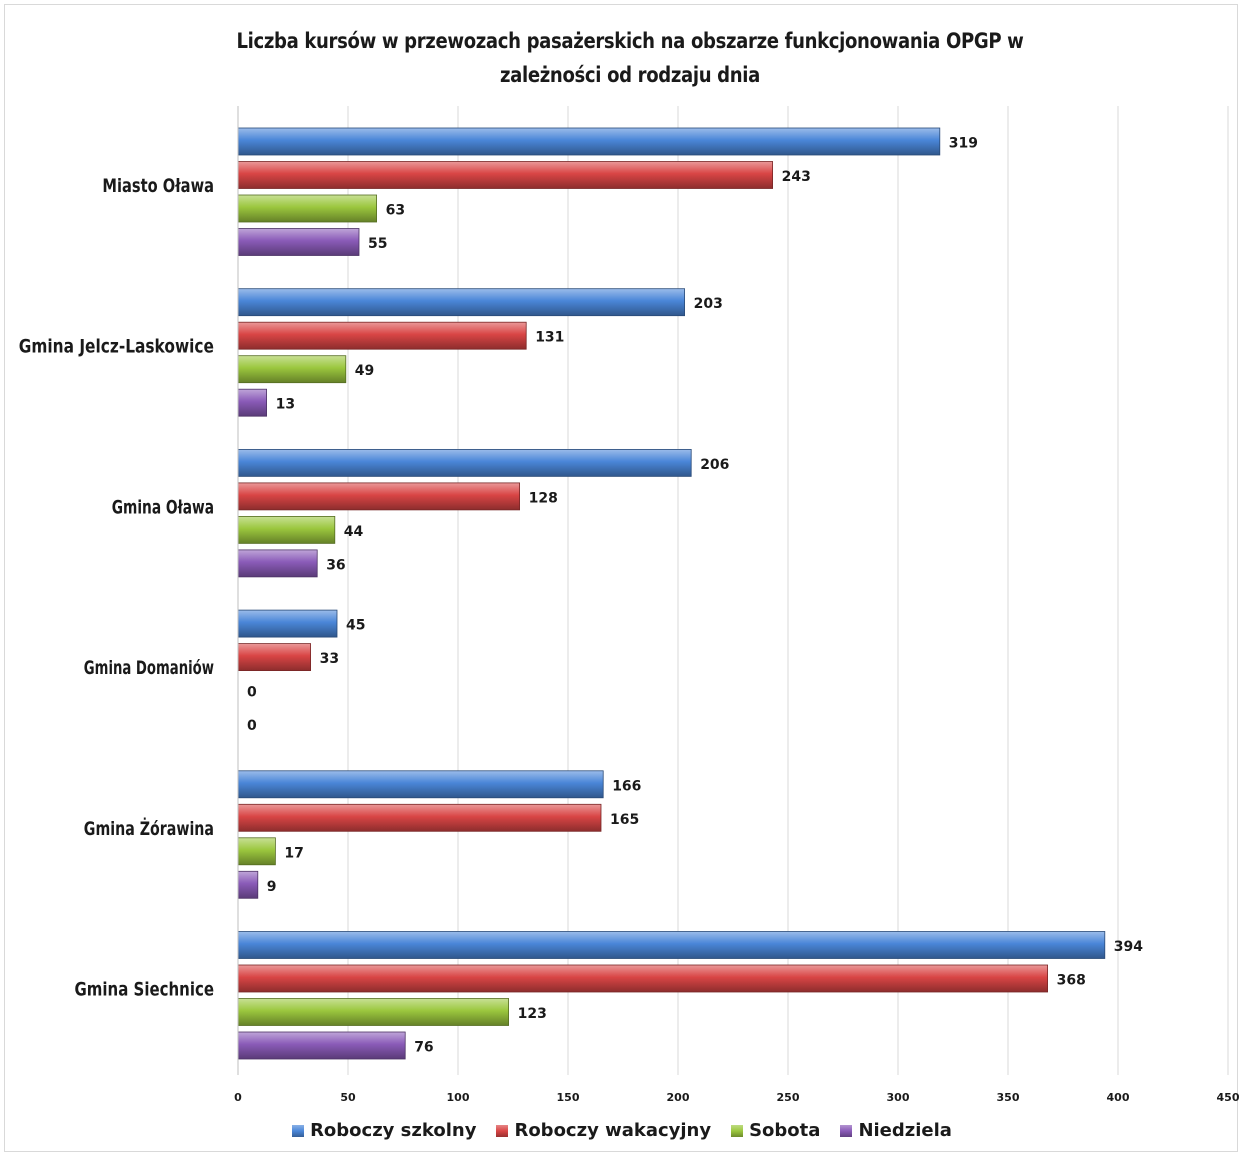 This screenshot has height=1158, width=1244. Describe the element at coordinates (277, 563) in the screenshot. I see `bar-gmina-olawa-niedziela` at that location.